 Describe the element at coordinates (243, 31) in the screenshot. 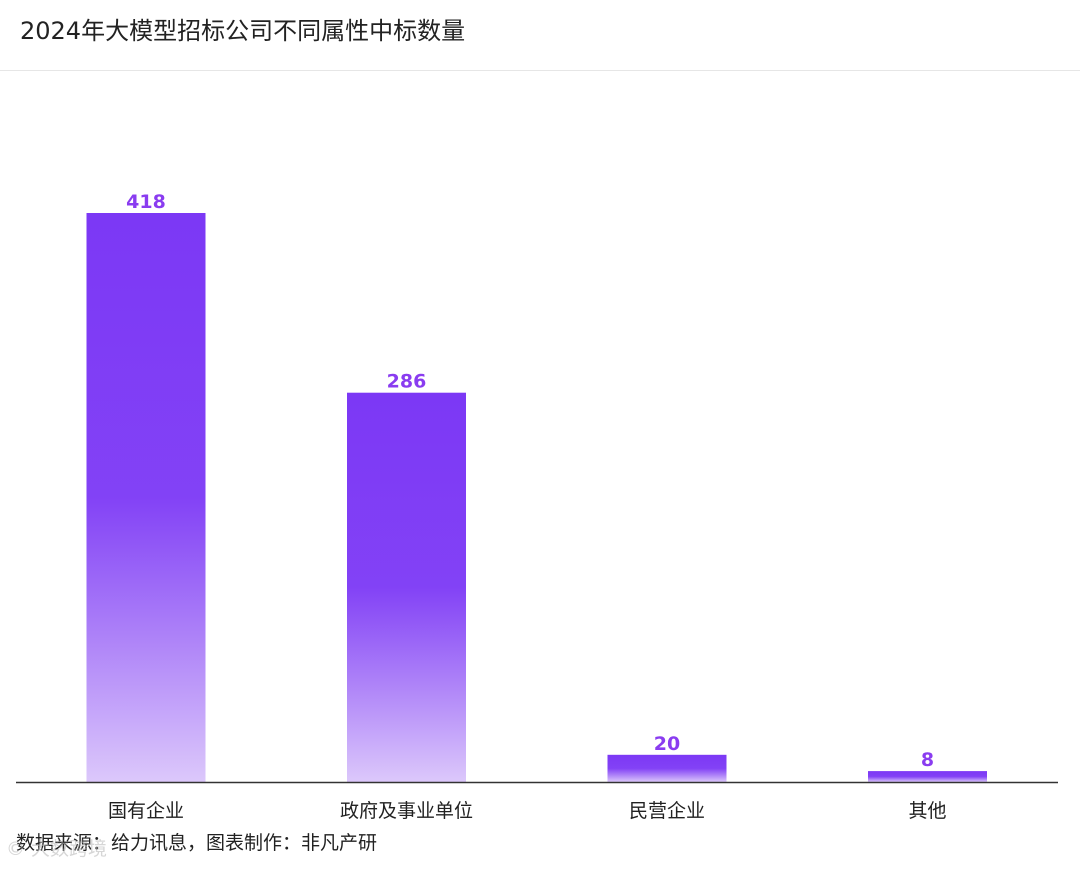

I see `chart-title: 2024年大模型招标公司不同属性中标数量` at that location.